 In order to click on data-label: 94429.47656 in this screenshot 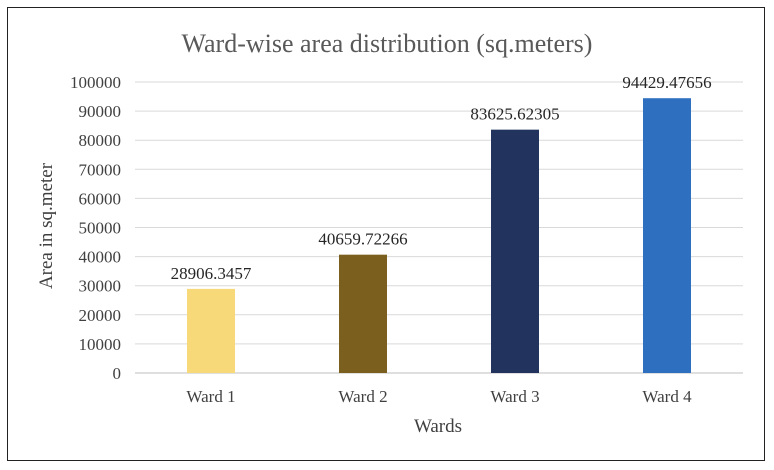, I will do `click(666, 82)`.